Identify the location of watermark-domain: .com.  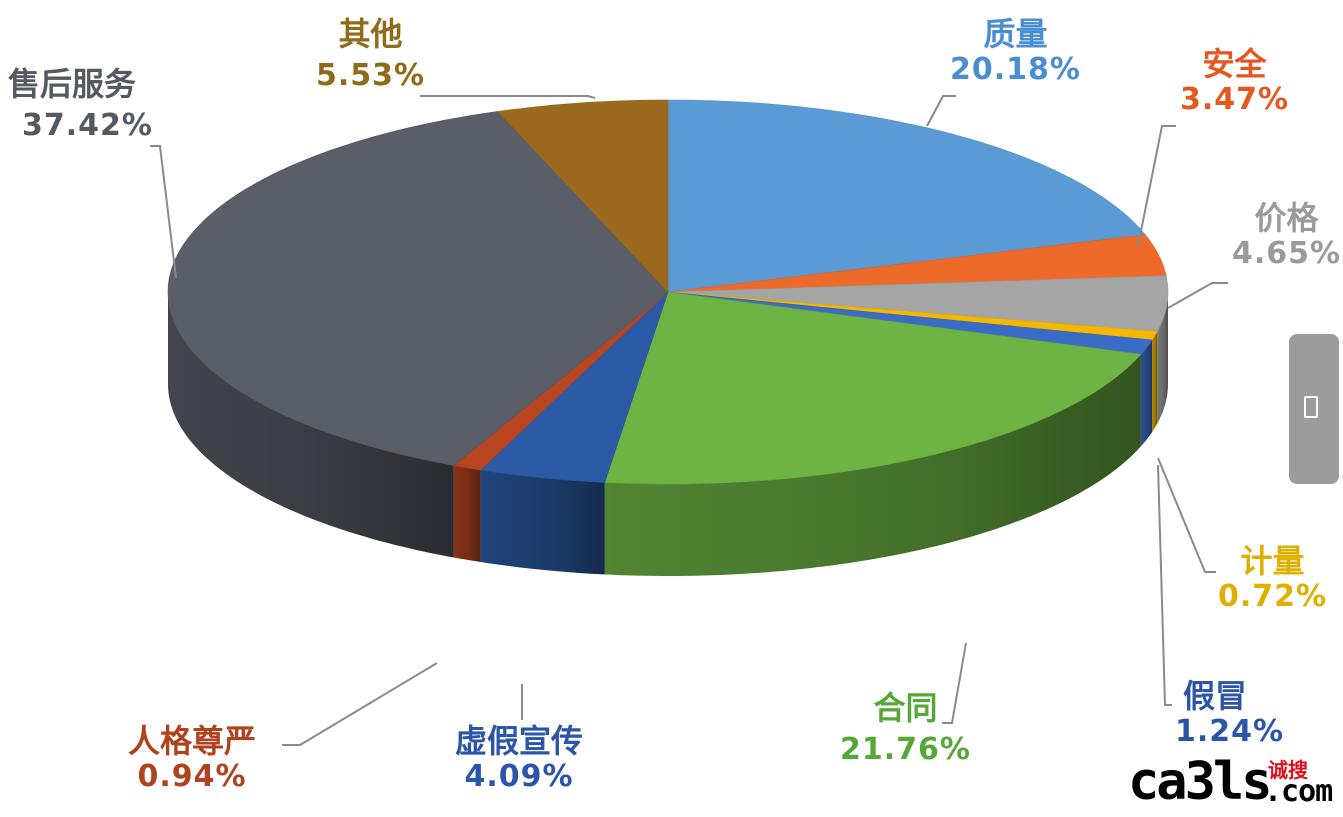
(1298, 791).